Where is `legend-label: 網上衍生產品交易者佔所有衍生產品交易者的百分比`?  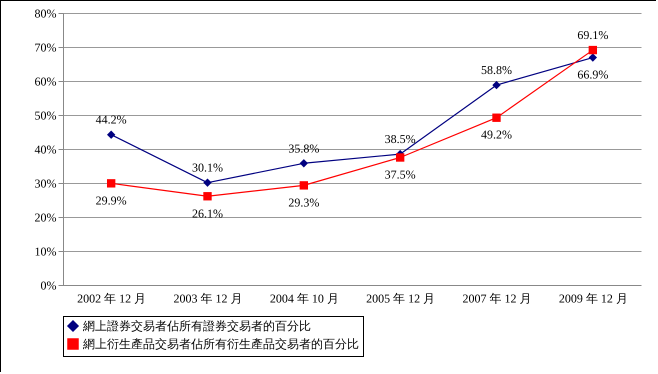
legend-label: 網上衍生產品交易者佔所有衍生產品交易者的百分比 is located at coordinates (220, 344).